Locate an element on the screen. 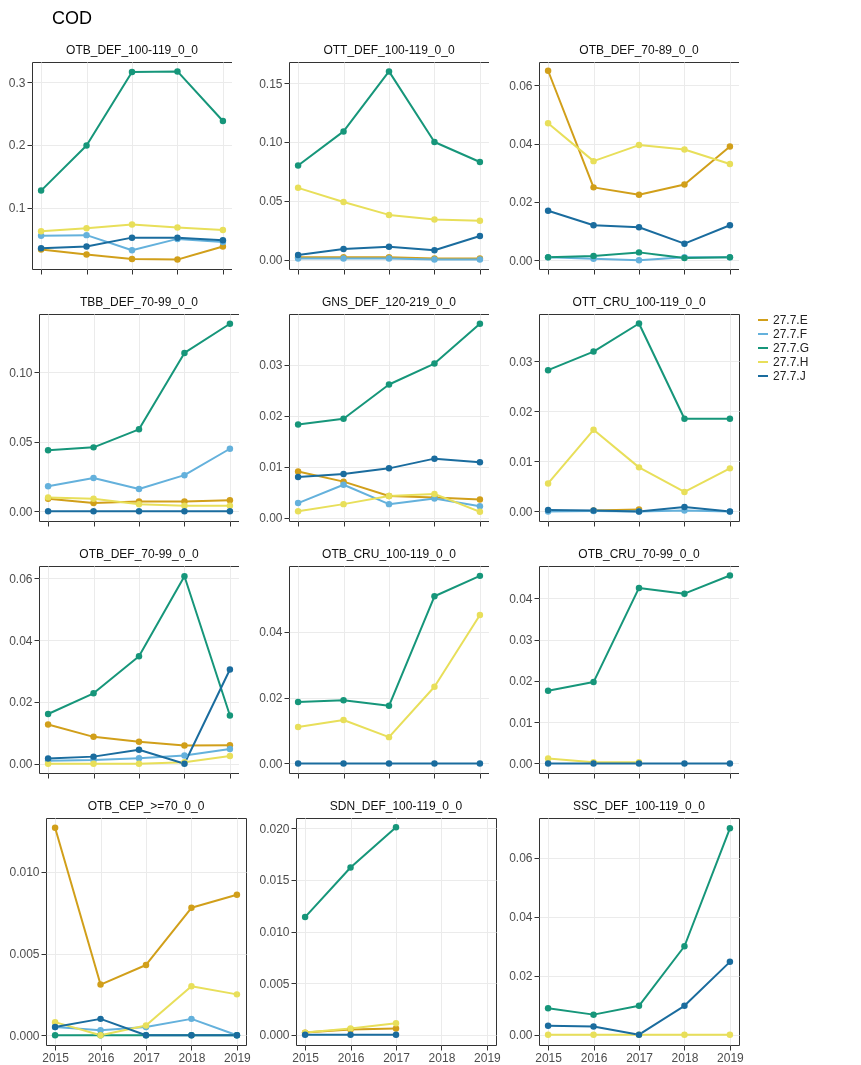  y-tick-label: 0.3 is located at coordinates (17, 82).